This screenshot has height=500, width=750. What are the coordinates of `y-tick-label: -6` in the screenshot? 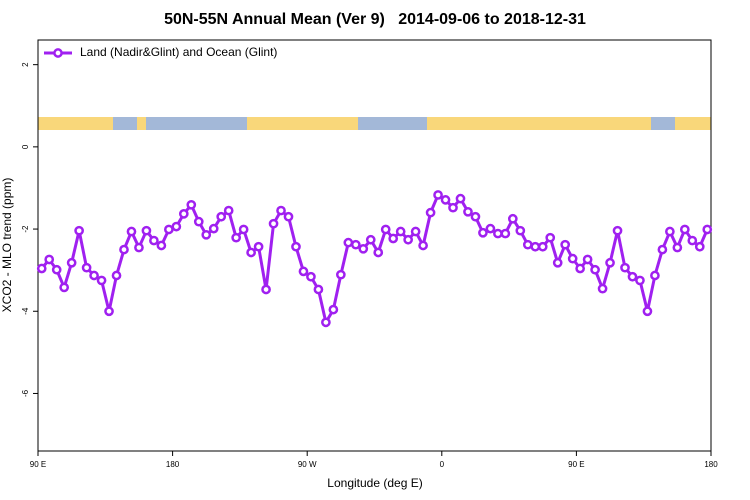 It's located at (25, 393).